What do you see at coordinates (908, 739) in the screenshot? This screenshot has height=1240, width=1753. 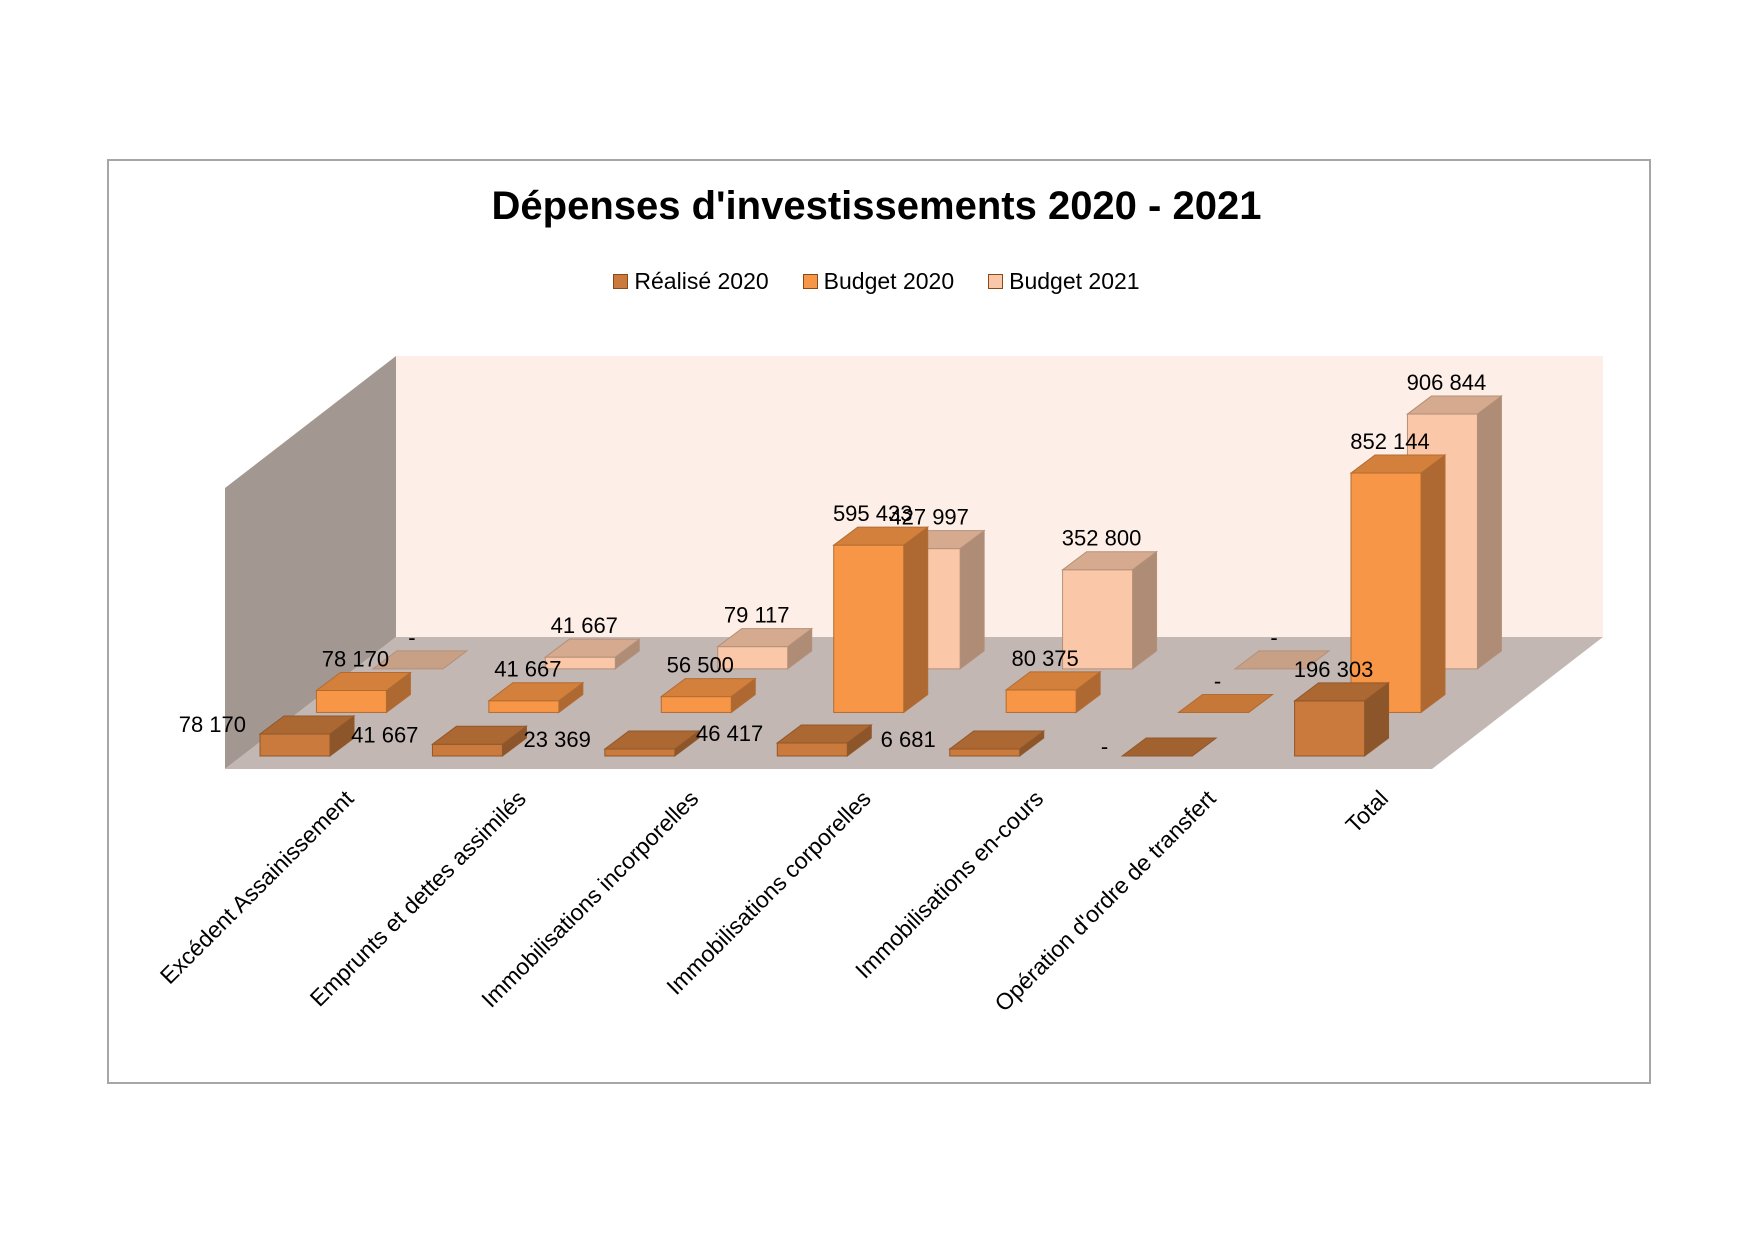 I see `data-label: 6 681` at bounding box center [908, 739].